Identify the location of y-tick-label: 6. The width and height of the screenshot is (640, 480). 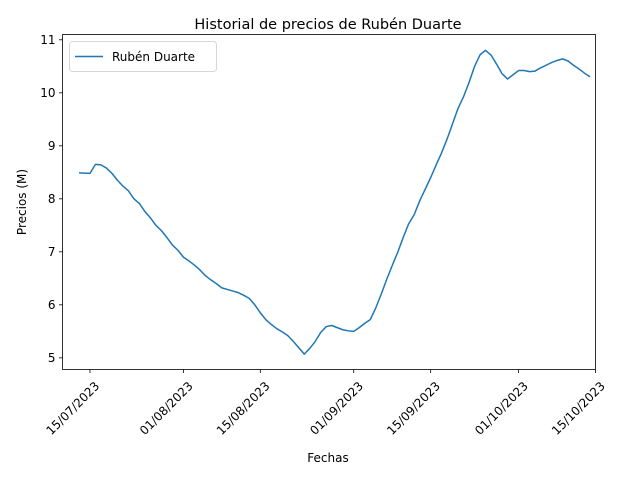
(52, 305).